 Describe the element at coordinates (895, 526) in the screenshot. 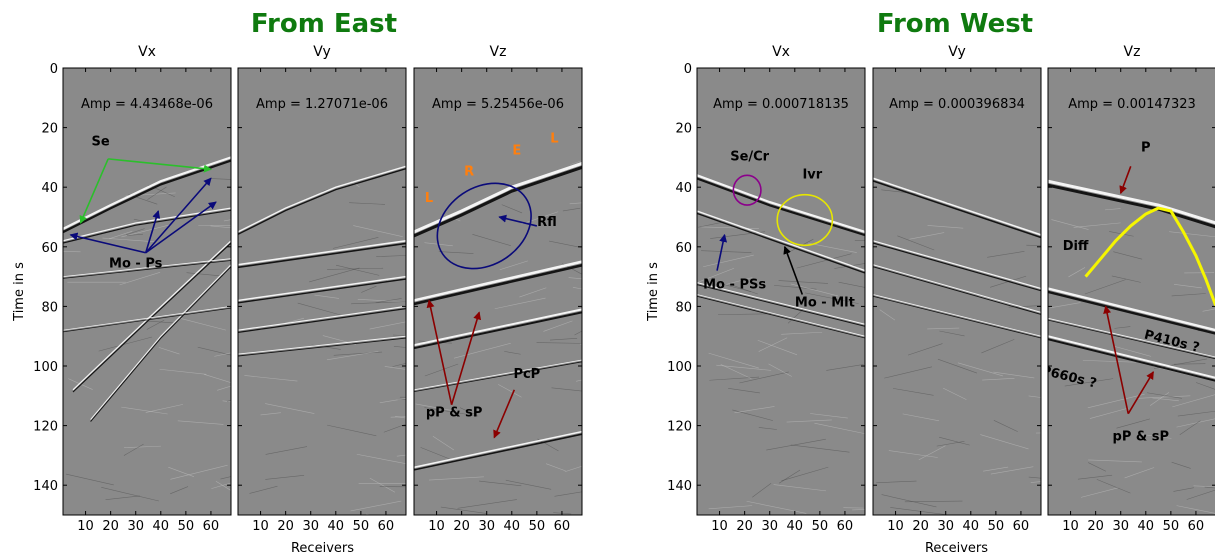

I see `x-tick-label: 10` at that location.